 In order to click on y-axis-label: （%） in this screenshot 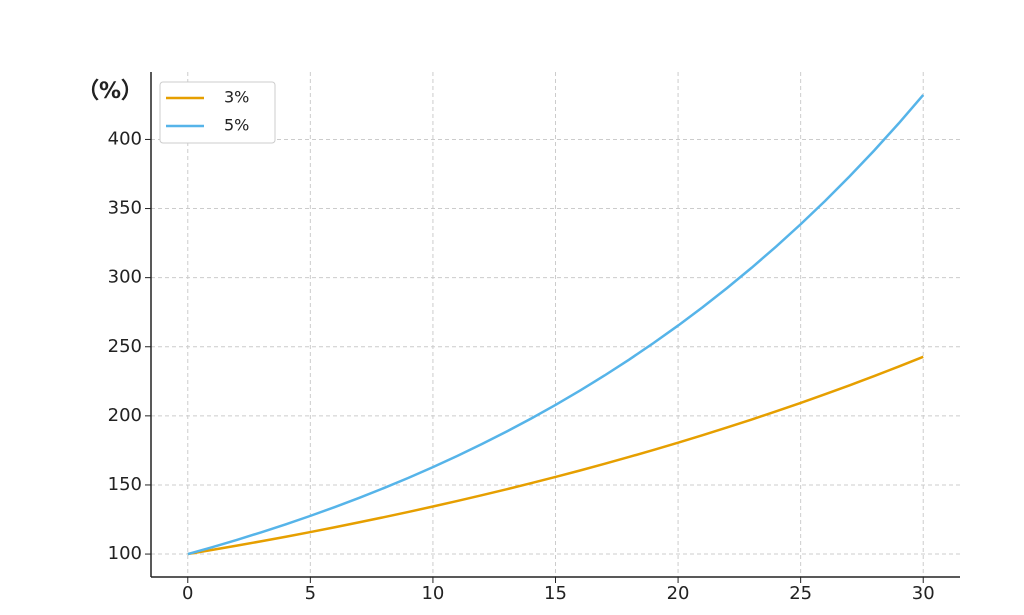, I will do `click(110, 91)`.